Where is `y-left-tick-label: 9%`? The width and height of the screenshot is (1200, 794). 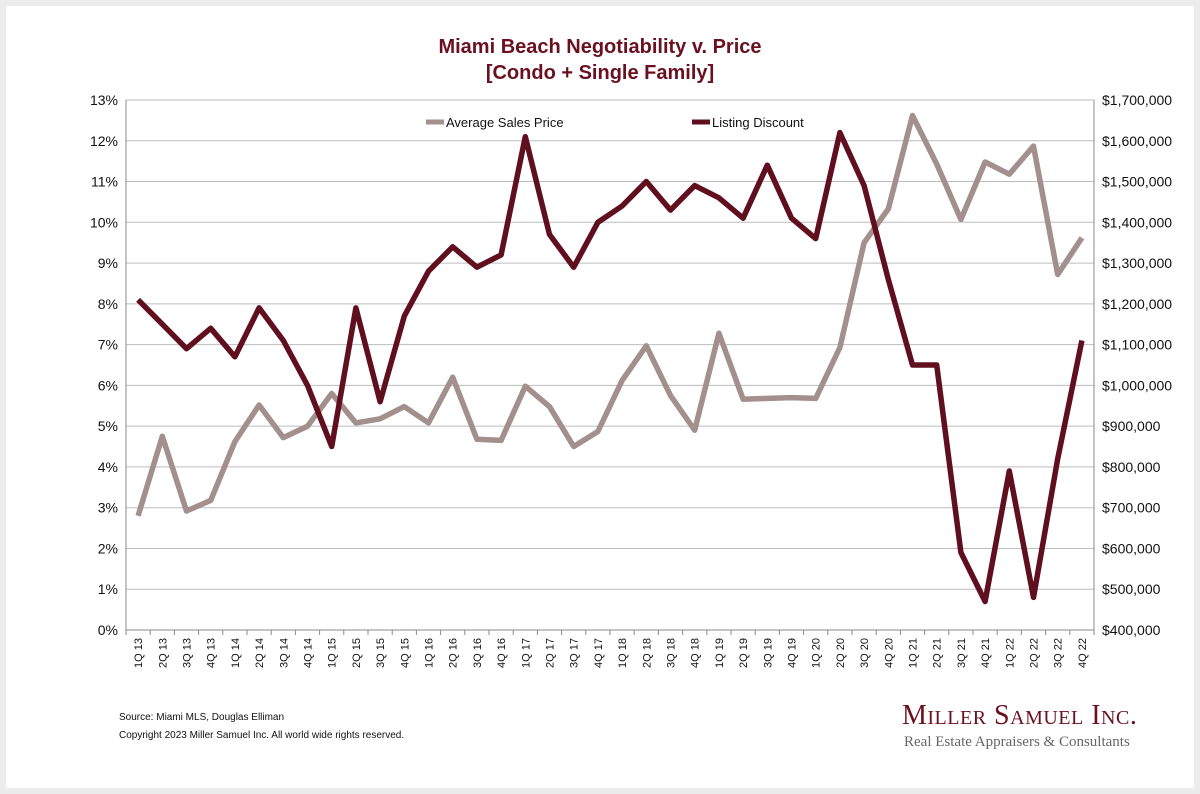
y-left-tick-label: 9% is located at coordinates (108, 263).